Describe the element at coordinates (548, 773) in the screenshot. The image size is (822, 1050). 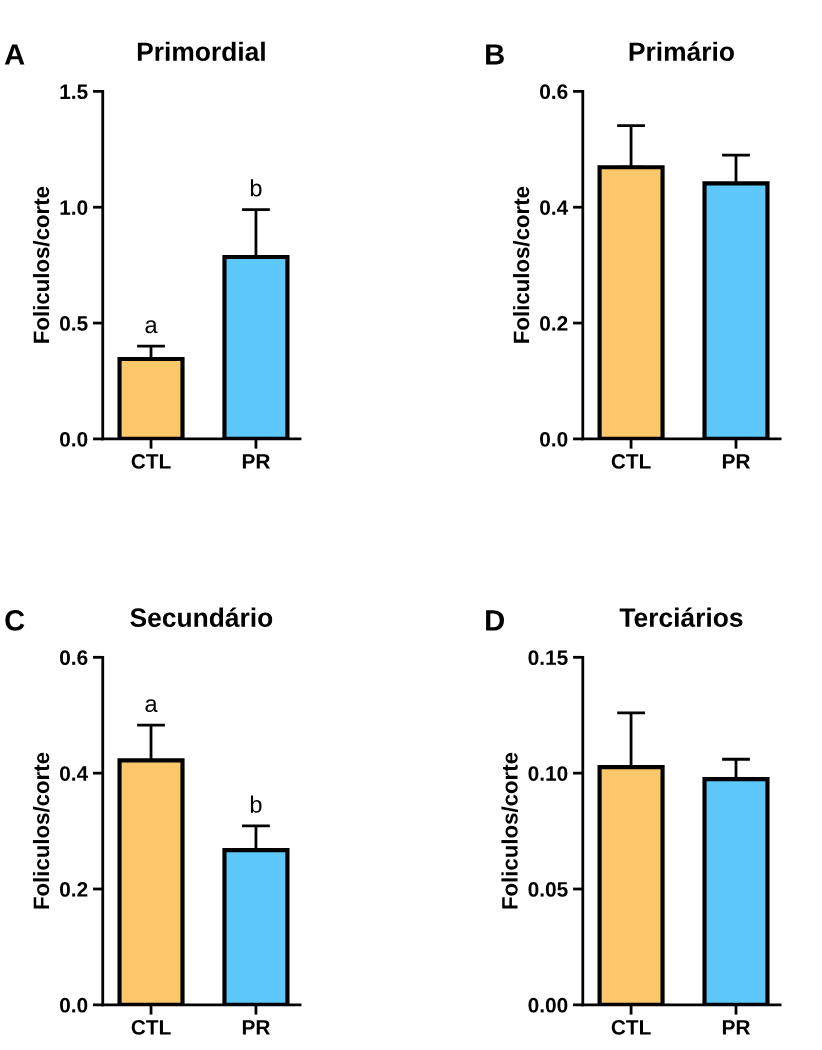
I see `y-tick-label: 0.10` at that location.